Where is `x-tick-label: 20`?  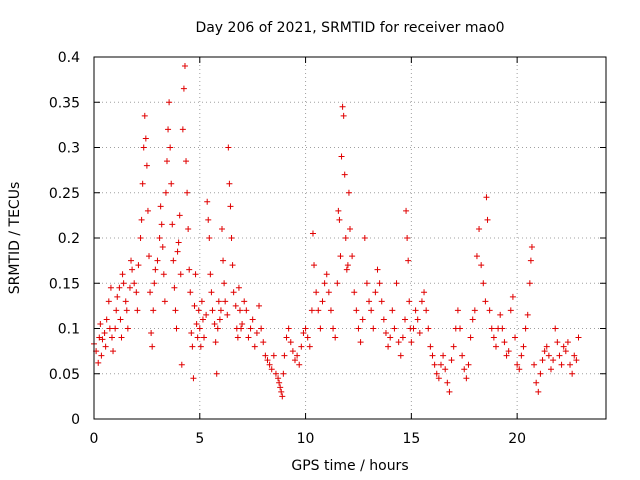 x-tick-label: 20 is located at coordinates (517, 439).